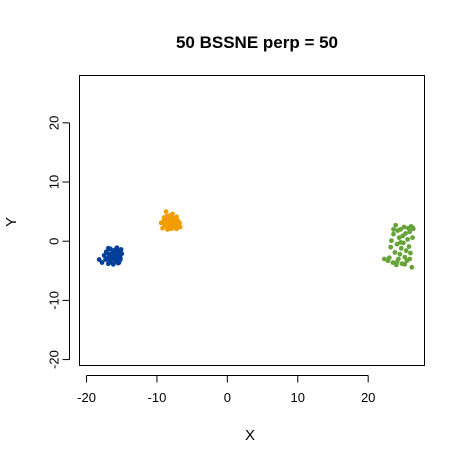 This screenshot has width=465, height=465. What do you see at coordinates (256, 239) in the screenshot?
I see `data-points` at bounding box center [256, 239].